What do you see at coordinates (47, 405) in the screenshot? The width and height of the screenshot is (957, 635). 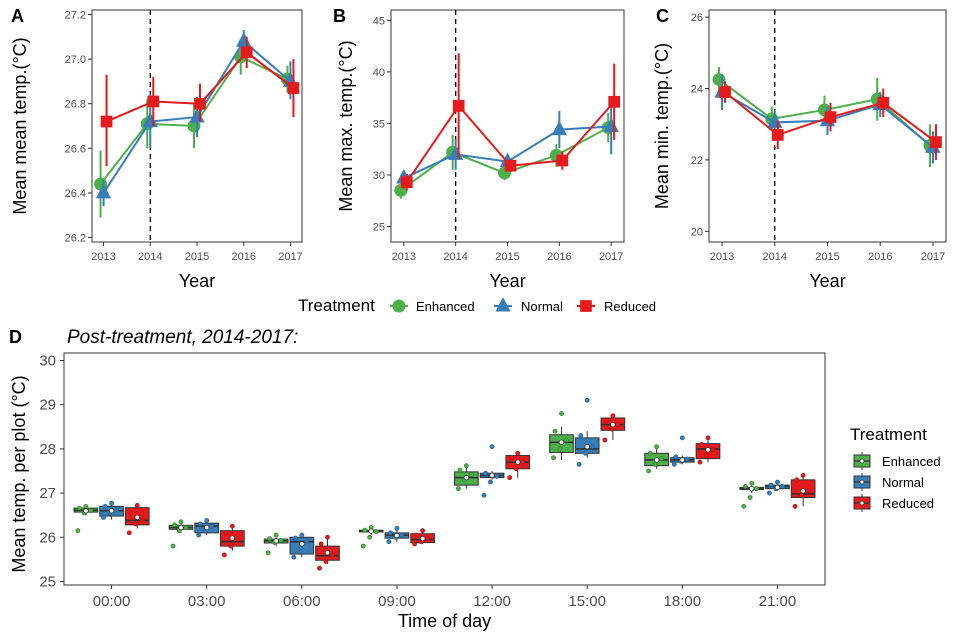 I see `y-tick-label: 29` at bounding box center [47, 405].